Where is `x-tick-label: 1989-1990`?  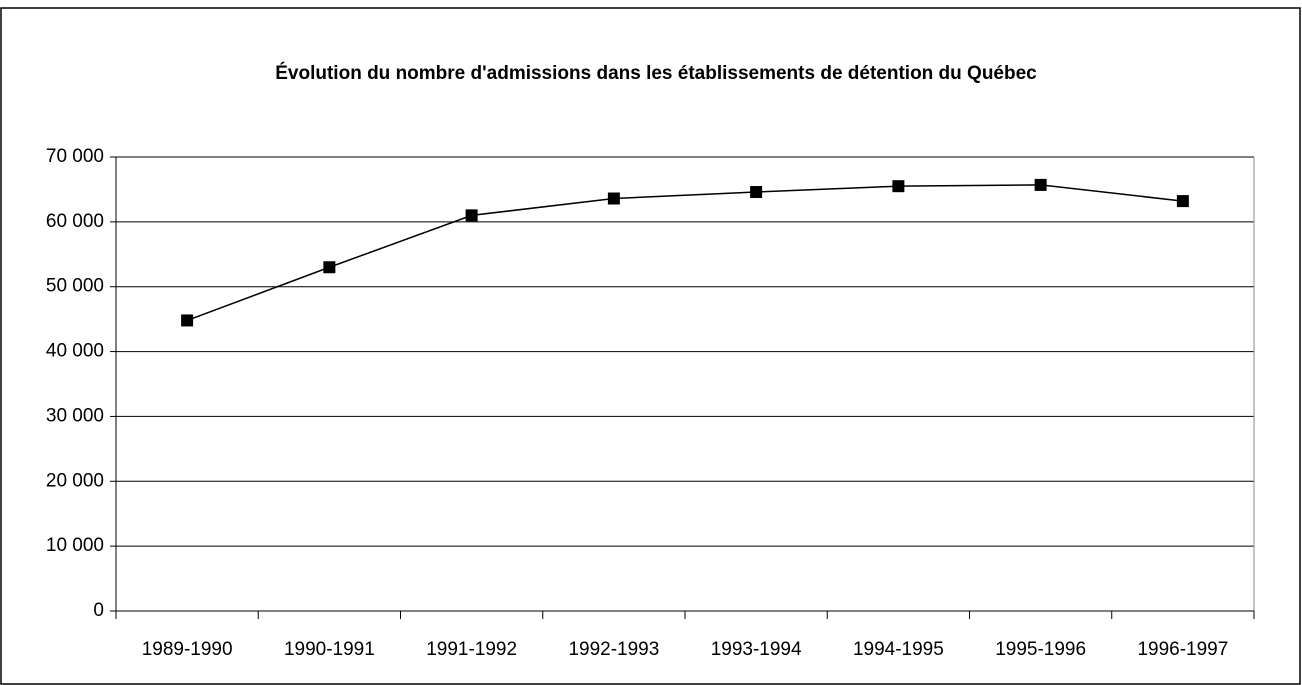 x-tick-label: 1989-1990 is located at coordinates (187, 649).